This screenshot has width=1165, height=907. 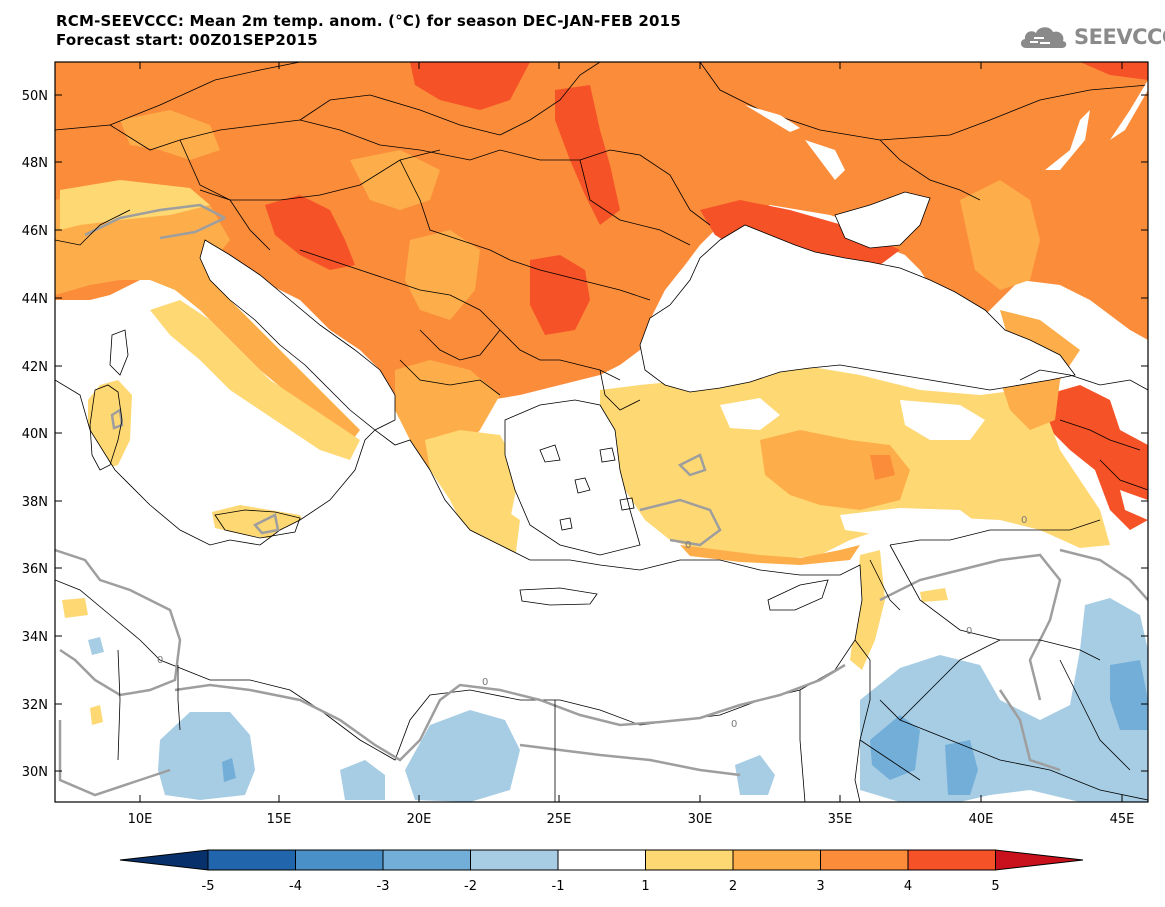 I want to click on lat-label: 38N, so click(x=35, y=502).